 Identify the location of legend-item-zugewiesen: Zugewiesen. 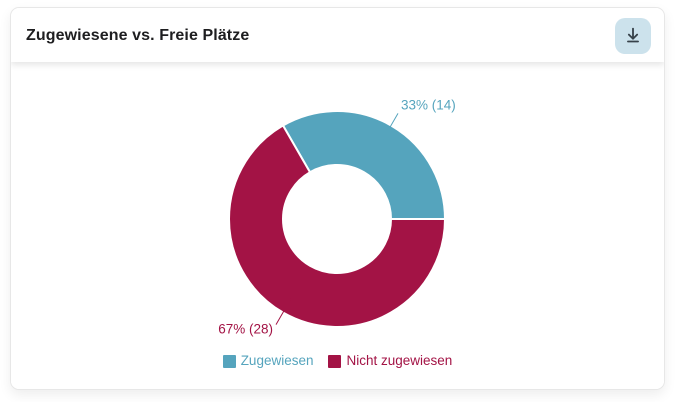
(268, 361).